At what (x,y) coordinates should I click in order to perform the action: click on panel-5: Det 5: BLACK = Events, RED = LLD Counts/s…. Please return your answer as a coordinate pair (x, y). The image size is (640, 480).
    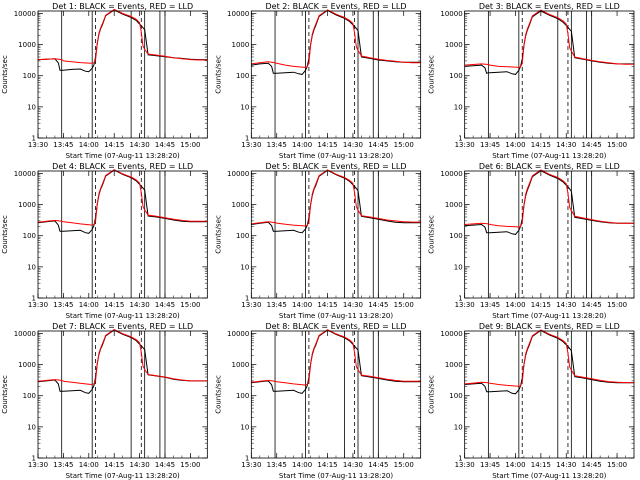
    Looking at the image, I should click on (318, 241).